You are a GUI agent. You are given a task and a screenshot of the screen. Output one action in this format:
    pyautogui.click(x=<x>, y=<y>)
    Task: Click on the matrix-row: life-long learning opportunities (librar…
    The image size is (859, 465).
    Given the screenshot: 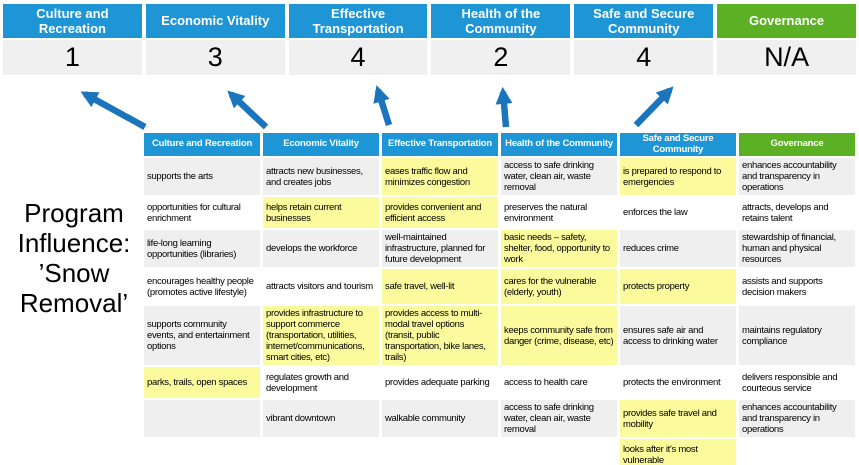 What is the action you would take?
    pyautogui.click(x=499, y=249)
    